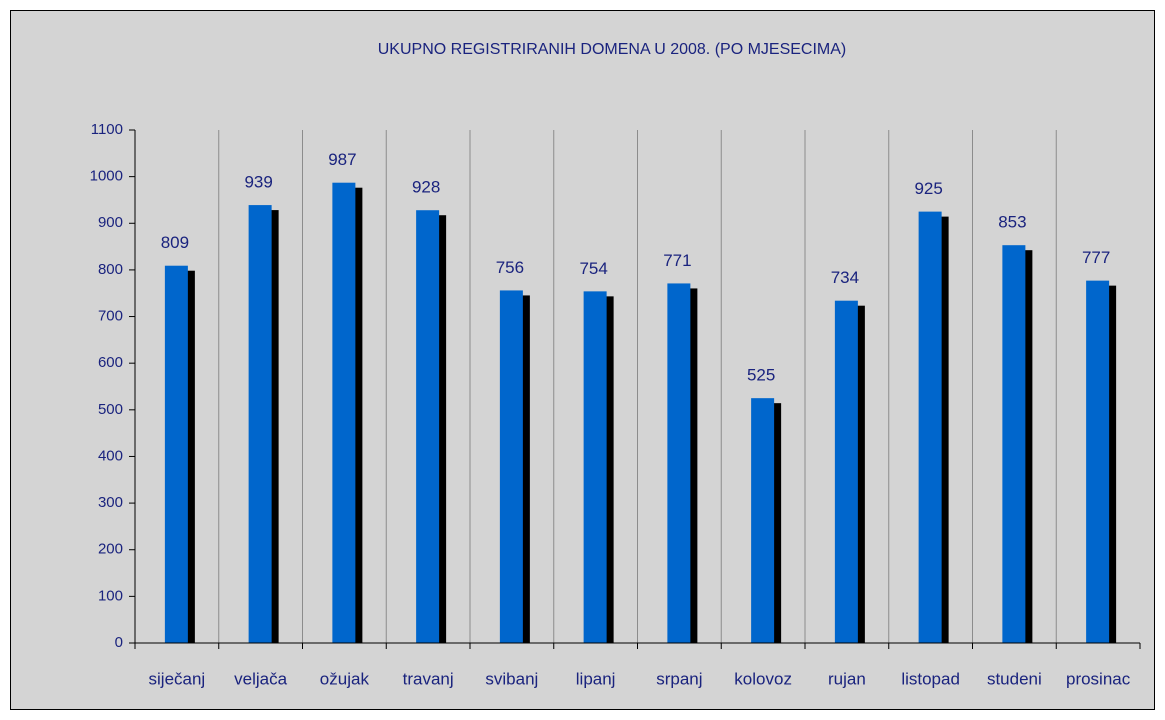 The height and width of the screenshot is (720, 1165). Describe the element at coordinates (1096, 257) in the screenshot. I see `value-label: 777` at that location.